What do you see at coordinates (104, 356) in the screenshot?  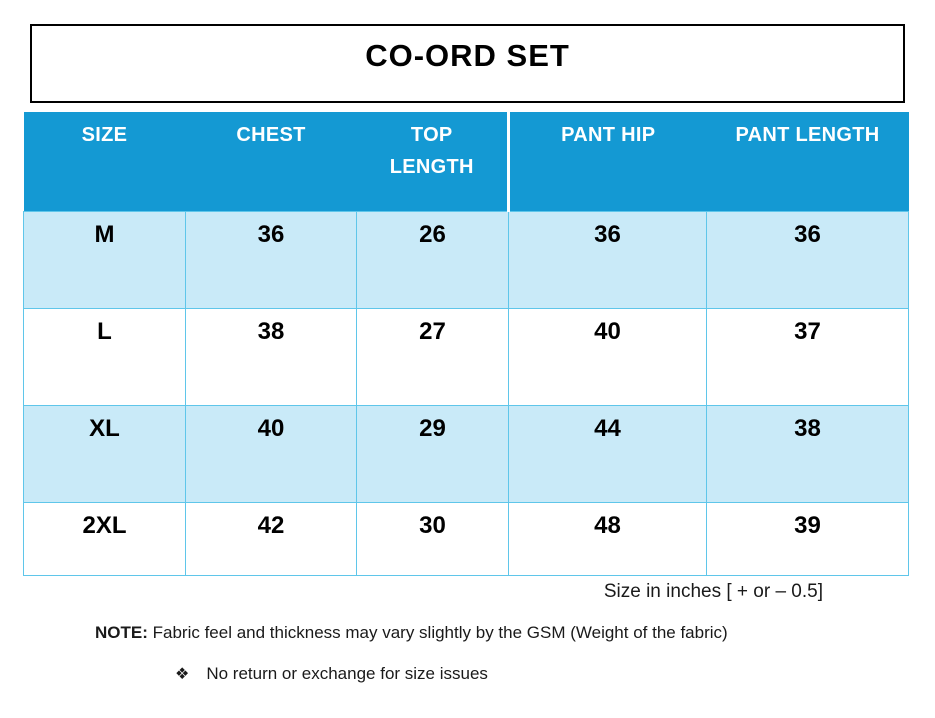 I see `cell-size: L` at bounding box center [104, 356].